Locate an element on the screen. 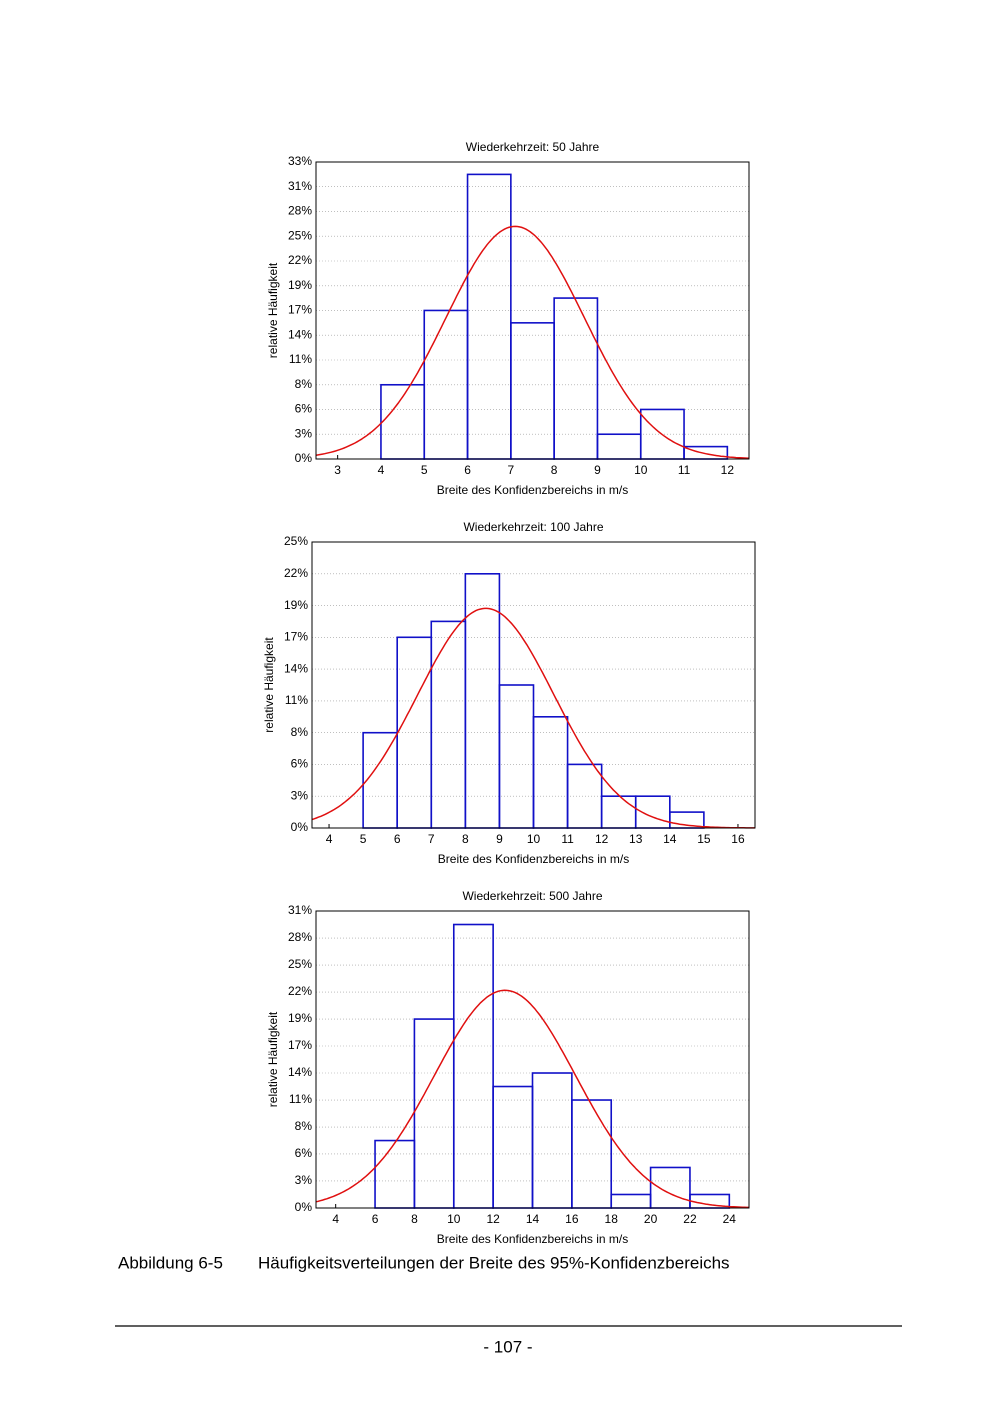 Image resolution: width=1000 pixels, height=1414 pixels. x-tick-label: 22 is located at coordinates (690, 1219).